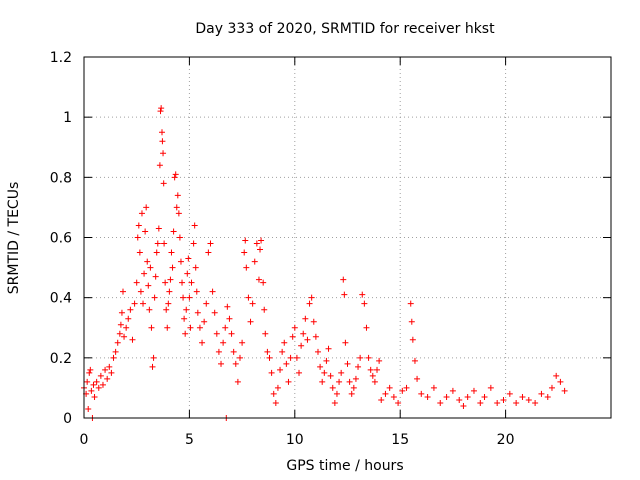  What do you see at coordinates (506, 440) in the screenshot?
I see `x-tick-label: 20` at bounding box center [506, 440].